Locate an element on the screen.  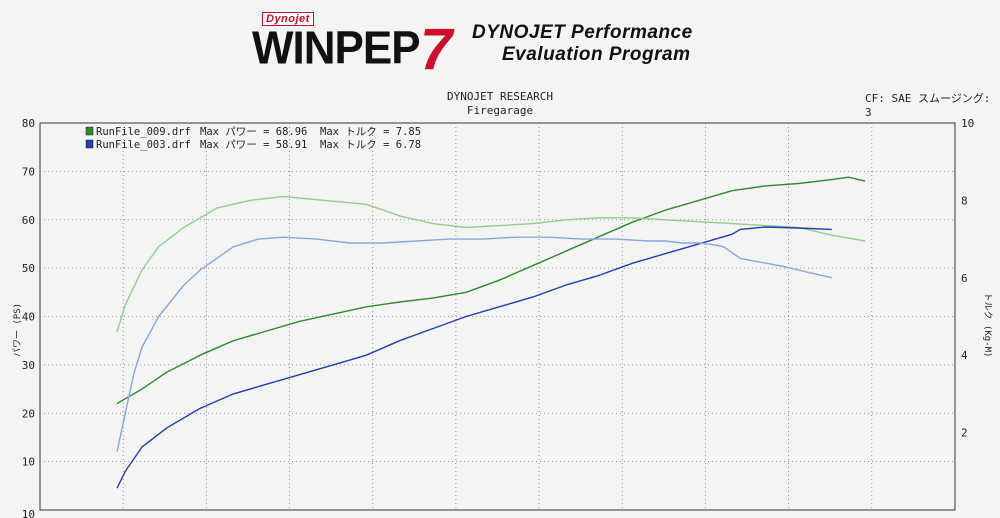
program-title-line2: Evaluation Program is located at coordinates (596, 54).